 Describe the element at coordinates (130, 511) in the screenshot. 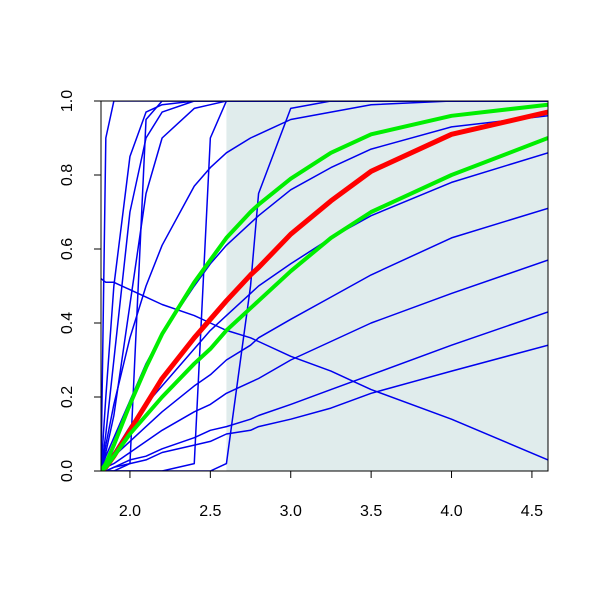

I see `x-tick-label: 2.0` at that location.